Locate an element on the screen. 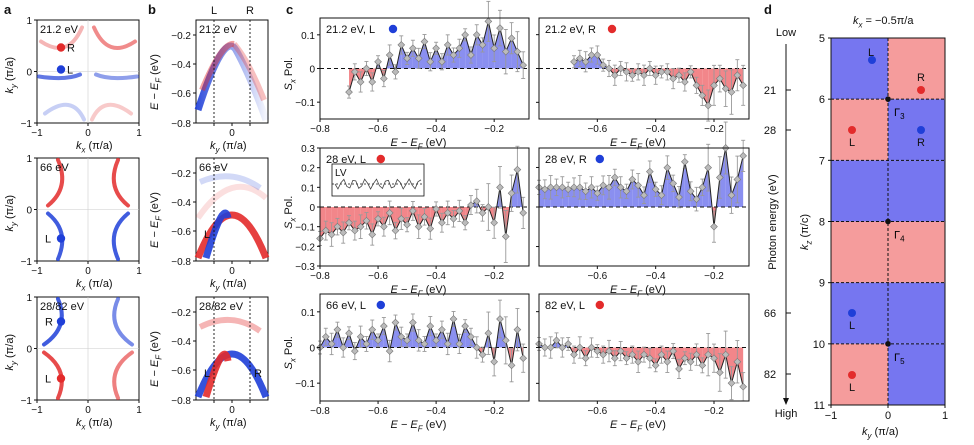 Image resolution: width=974 pixels, height=445 pixels. cut-label: L is located at coordinates (207, 235).